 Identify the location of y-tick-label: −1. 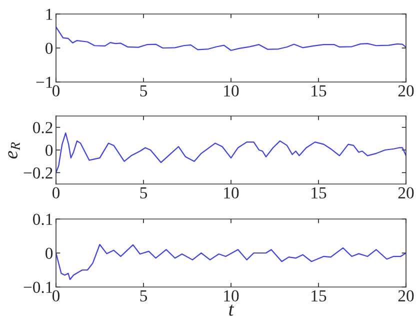
(44, 82).